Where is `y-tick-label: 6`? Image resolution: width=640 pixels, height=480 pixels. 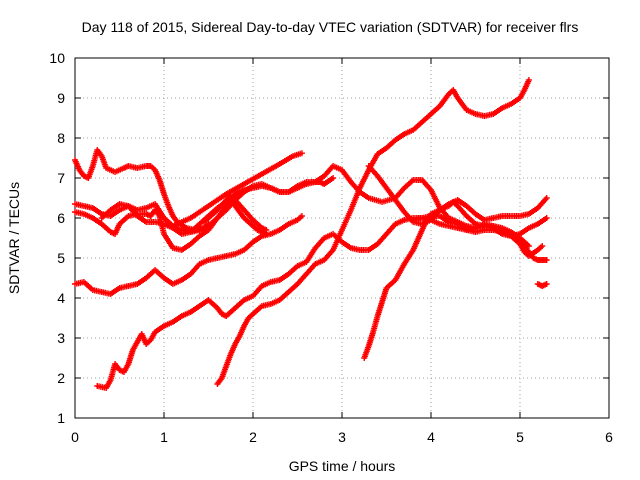
y-tick-label: 6 is located at coordinates (61, 218).